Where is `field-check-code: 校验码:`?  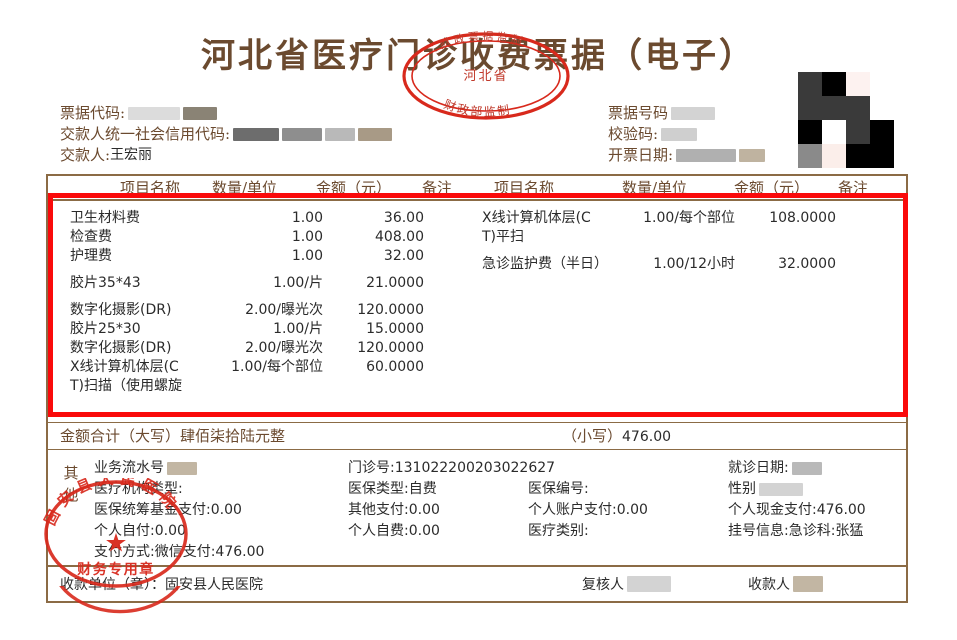
field-check-code: 校验码: is located at coordinates (686, 134).